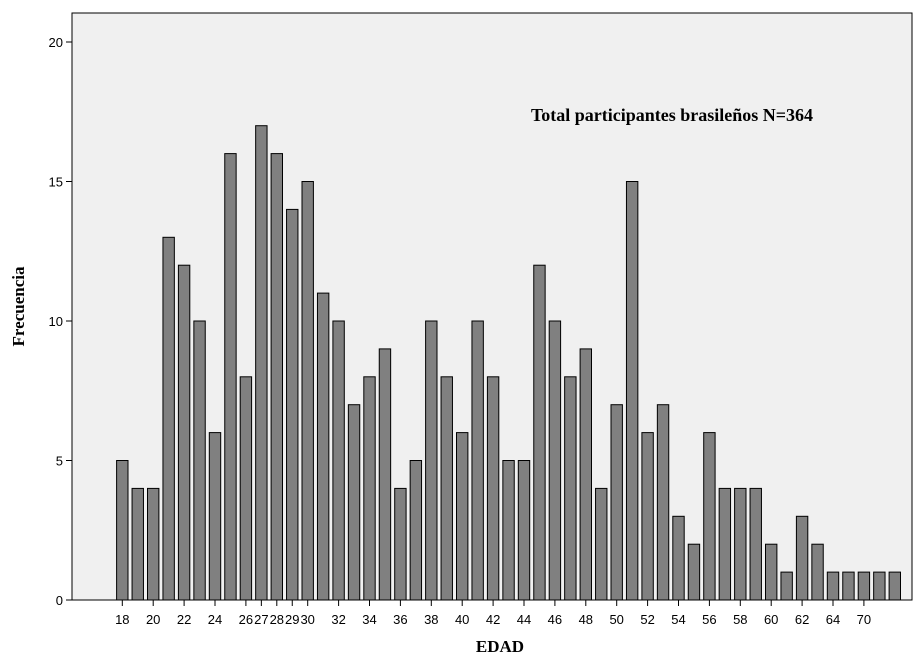  I want to click on y-tick-label: 15, so click(56, 182).